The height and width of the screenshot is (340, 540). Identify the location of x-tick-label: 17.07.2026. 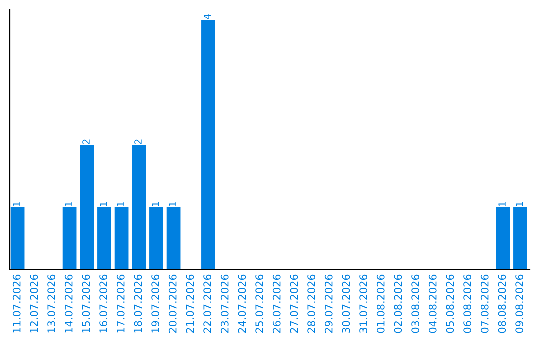
(120, 303).